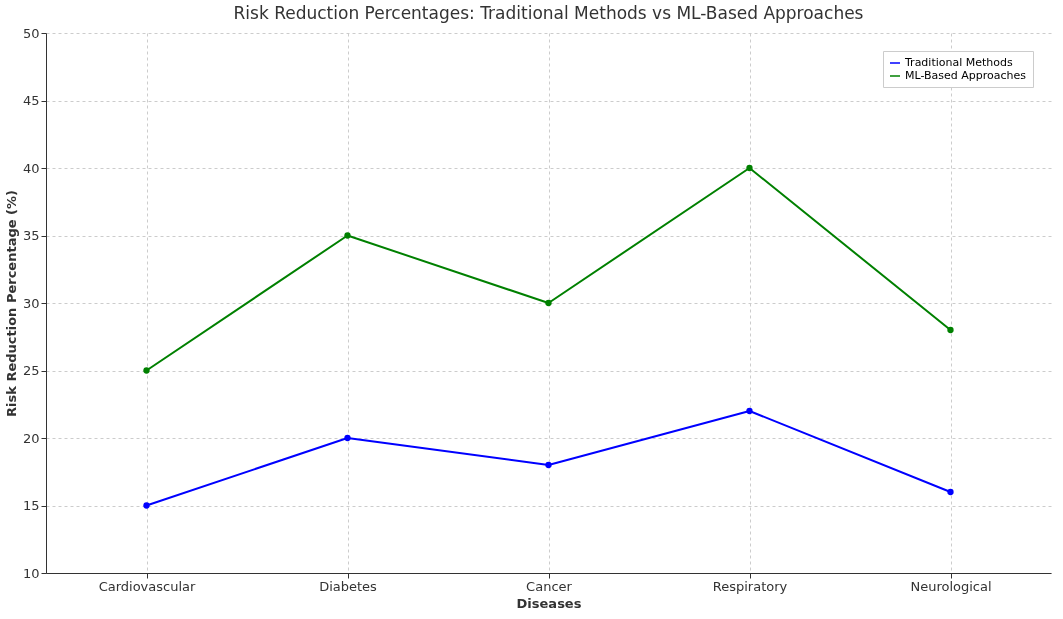 The height and width of the screenshot is (619, 1063). What do you see at coordinates (31, 168) in the screenshot?
I see `y-tick-label: 40` at bounding box center [31, 168].